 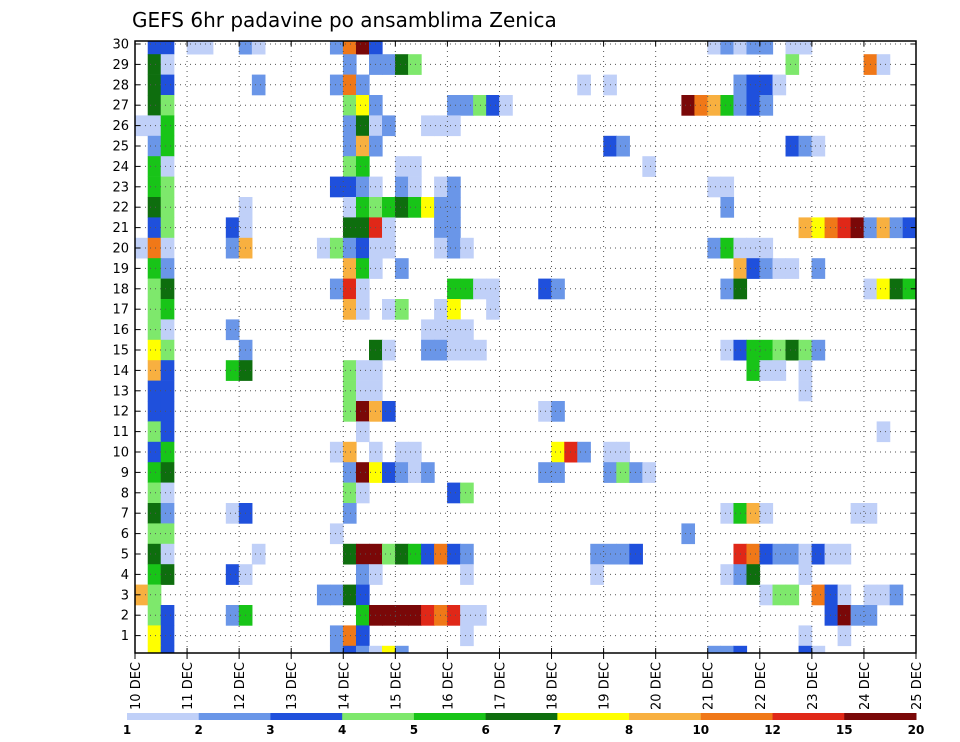 I want to click on colorbar-label: 20, so click(x=916, y=730).